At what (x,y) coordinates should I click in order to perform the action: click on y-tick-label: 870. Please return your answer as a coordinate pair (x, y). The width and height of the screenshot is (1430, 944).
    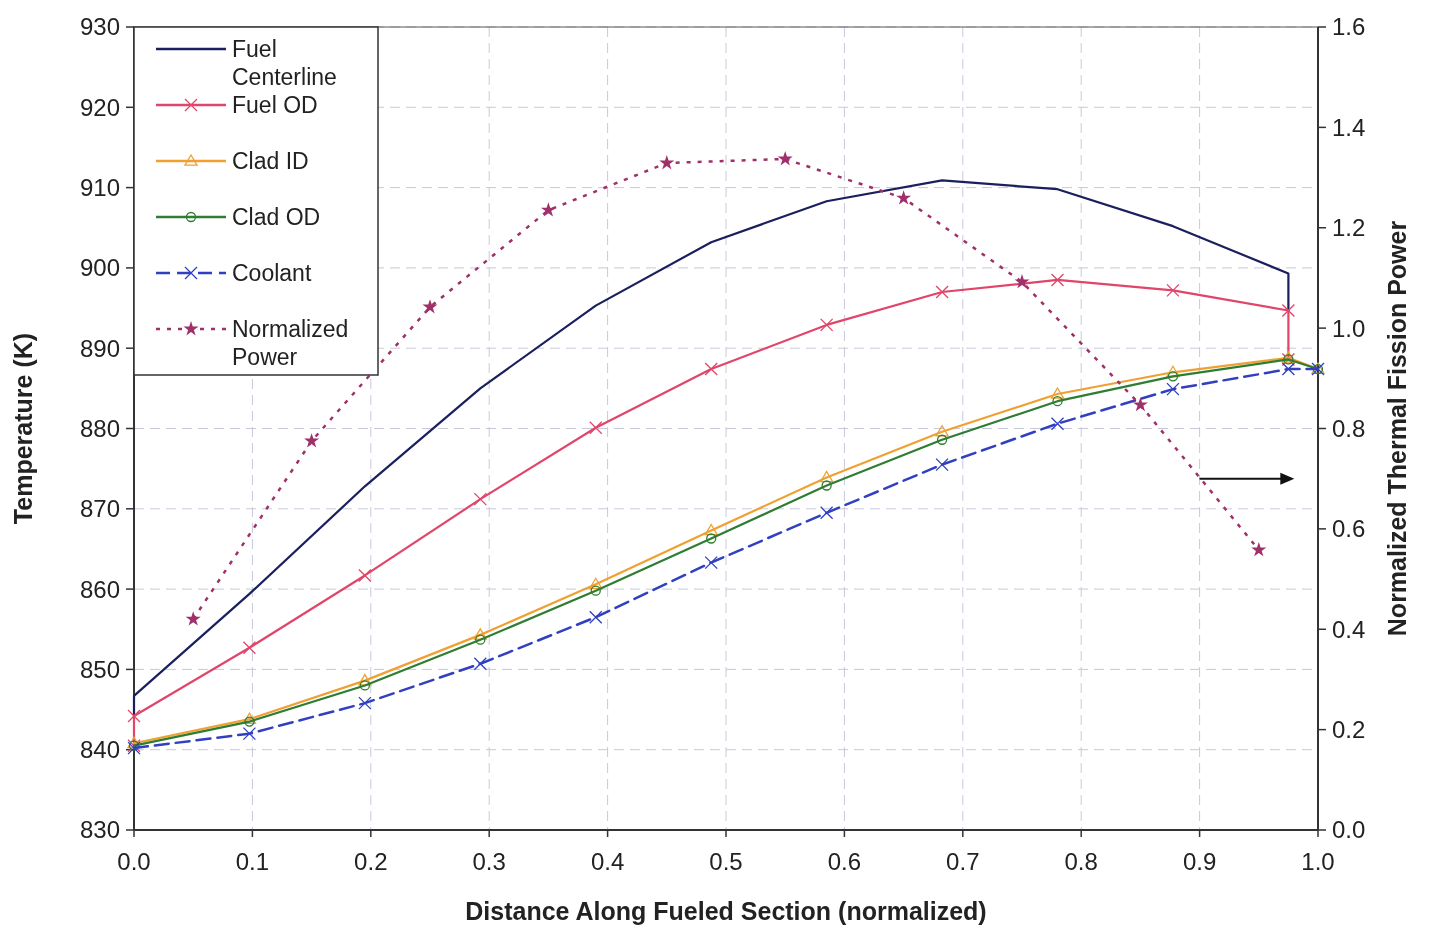
    Looking at the image, I should click on (99, 509).